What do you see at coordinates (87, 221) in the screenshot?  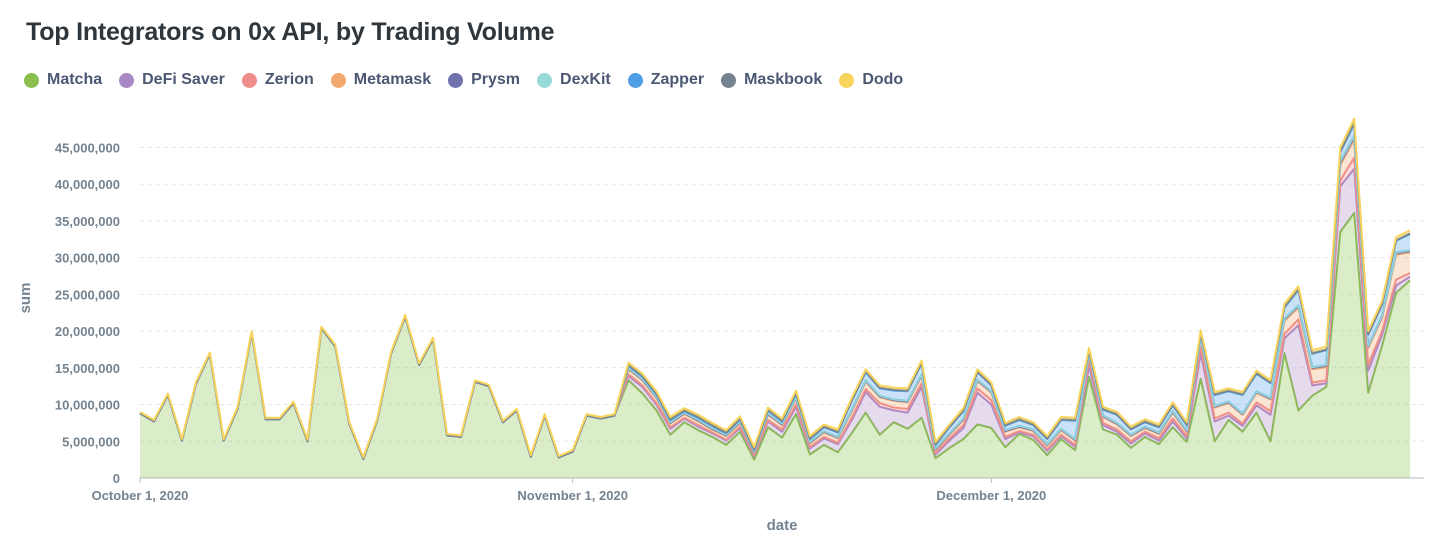 I see `y-tick-label: 35,000,000` at bounding box center [87, 221].